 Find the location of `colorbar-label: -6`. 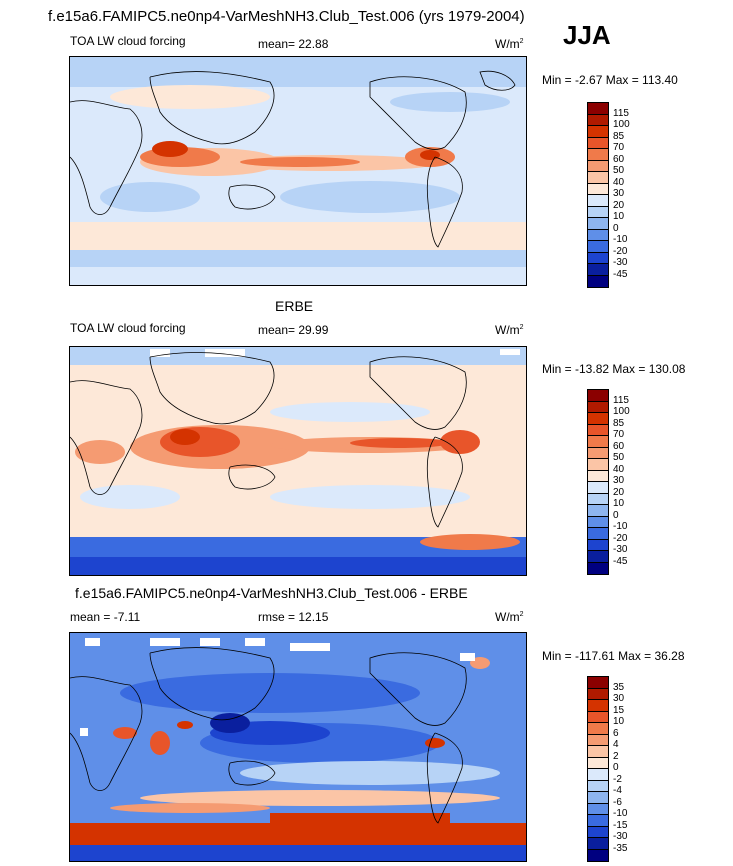

colorbar-label: -6 is located at coordinates (617, 802).